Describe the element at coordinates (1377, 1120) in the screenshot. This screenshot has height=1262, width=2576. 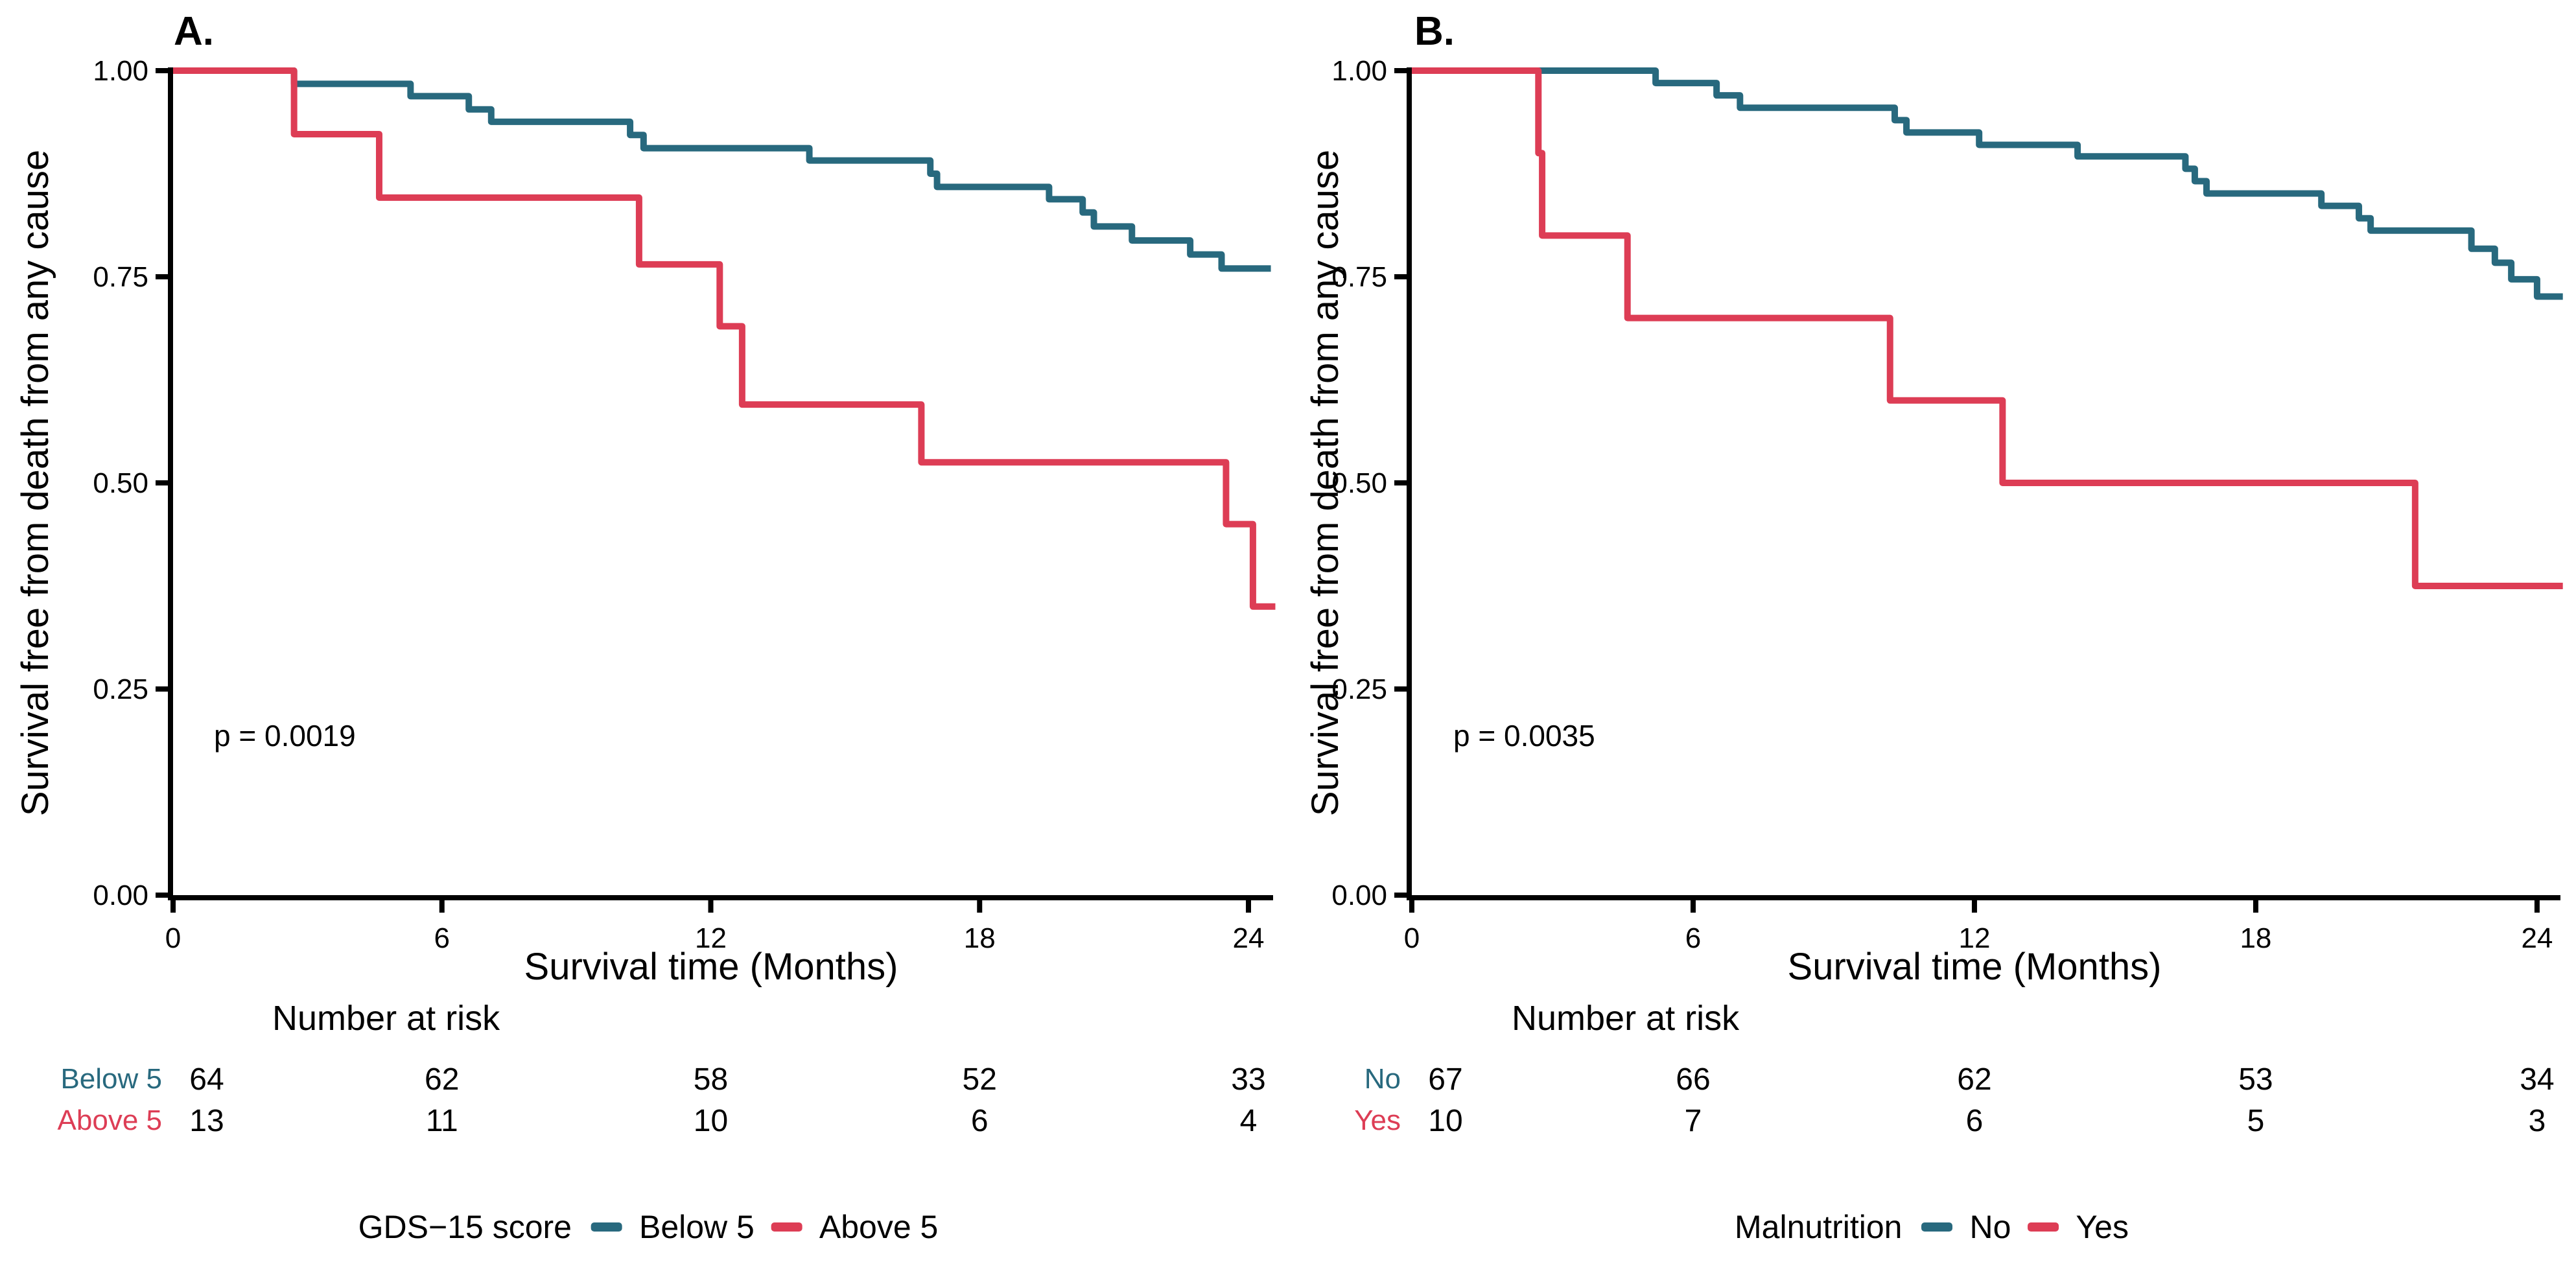
I see `panel-b-risk-row-label-yes: Yes` at that location.